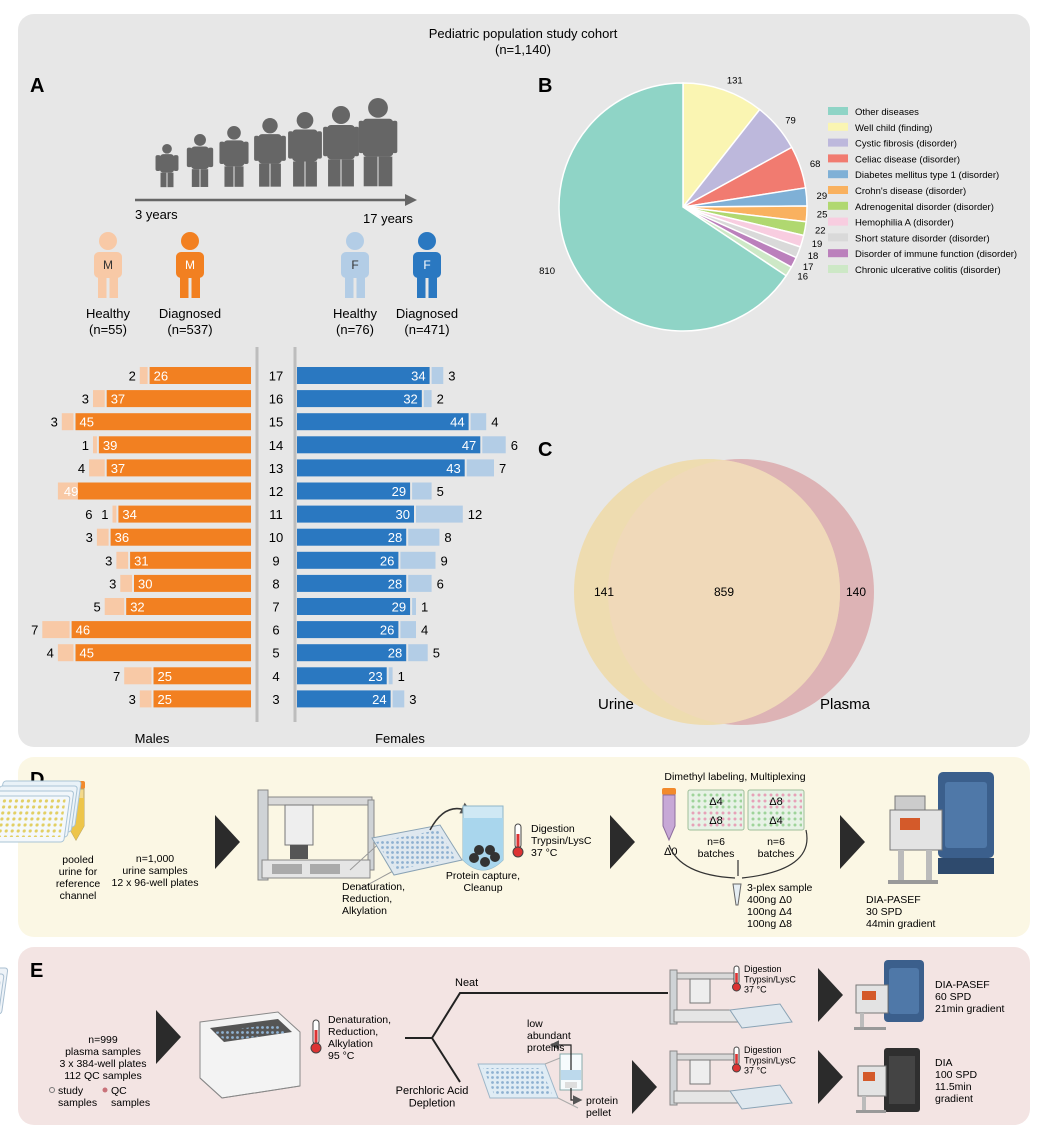 Image resolution: width=1050 pixels, height=1135 pixels. I want to click on male-healthy-extra-value: 6, so click(88, 514).